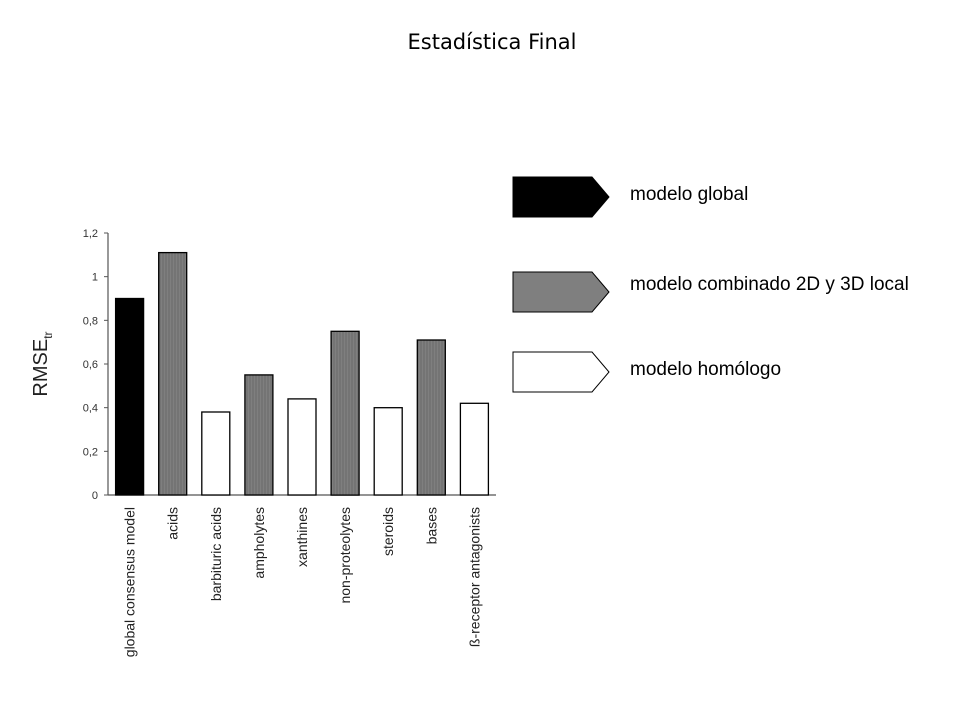  What do you see at coordinates (90, 321) in the screenshot?
I see `y-tick-label: 0,8` at bounding box center [90, 321].